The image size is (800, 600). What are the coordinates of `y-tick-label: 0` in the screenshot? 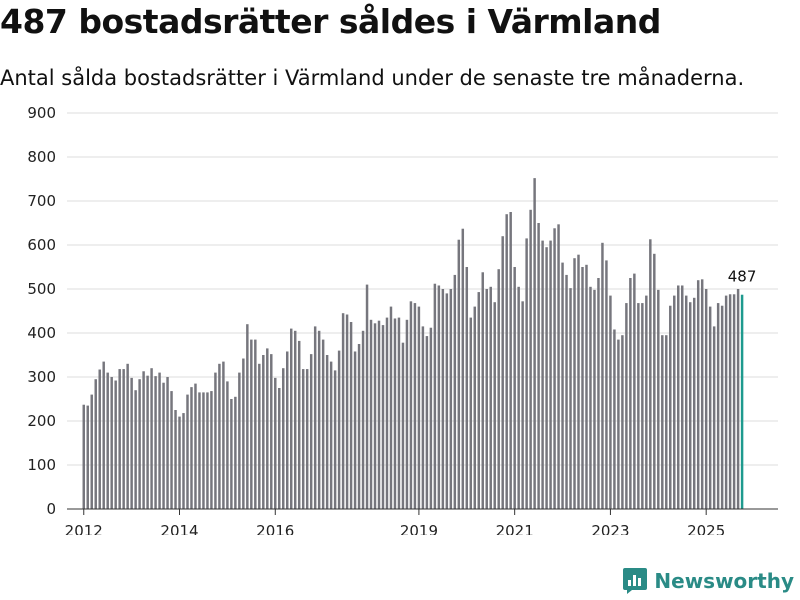 It's located at (51, 509).